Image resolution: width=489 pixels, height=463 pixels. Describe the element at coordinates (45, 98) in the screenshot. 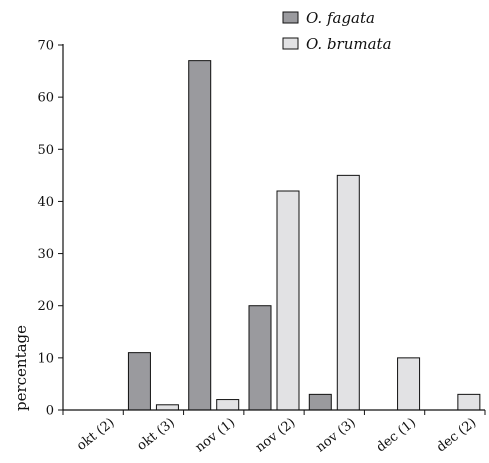

I see `y-tick-label-60: 60` at that location.